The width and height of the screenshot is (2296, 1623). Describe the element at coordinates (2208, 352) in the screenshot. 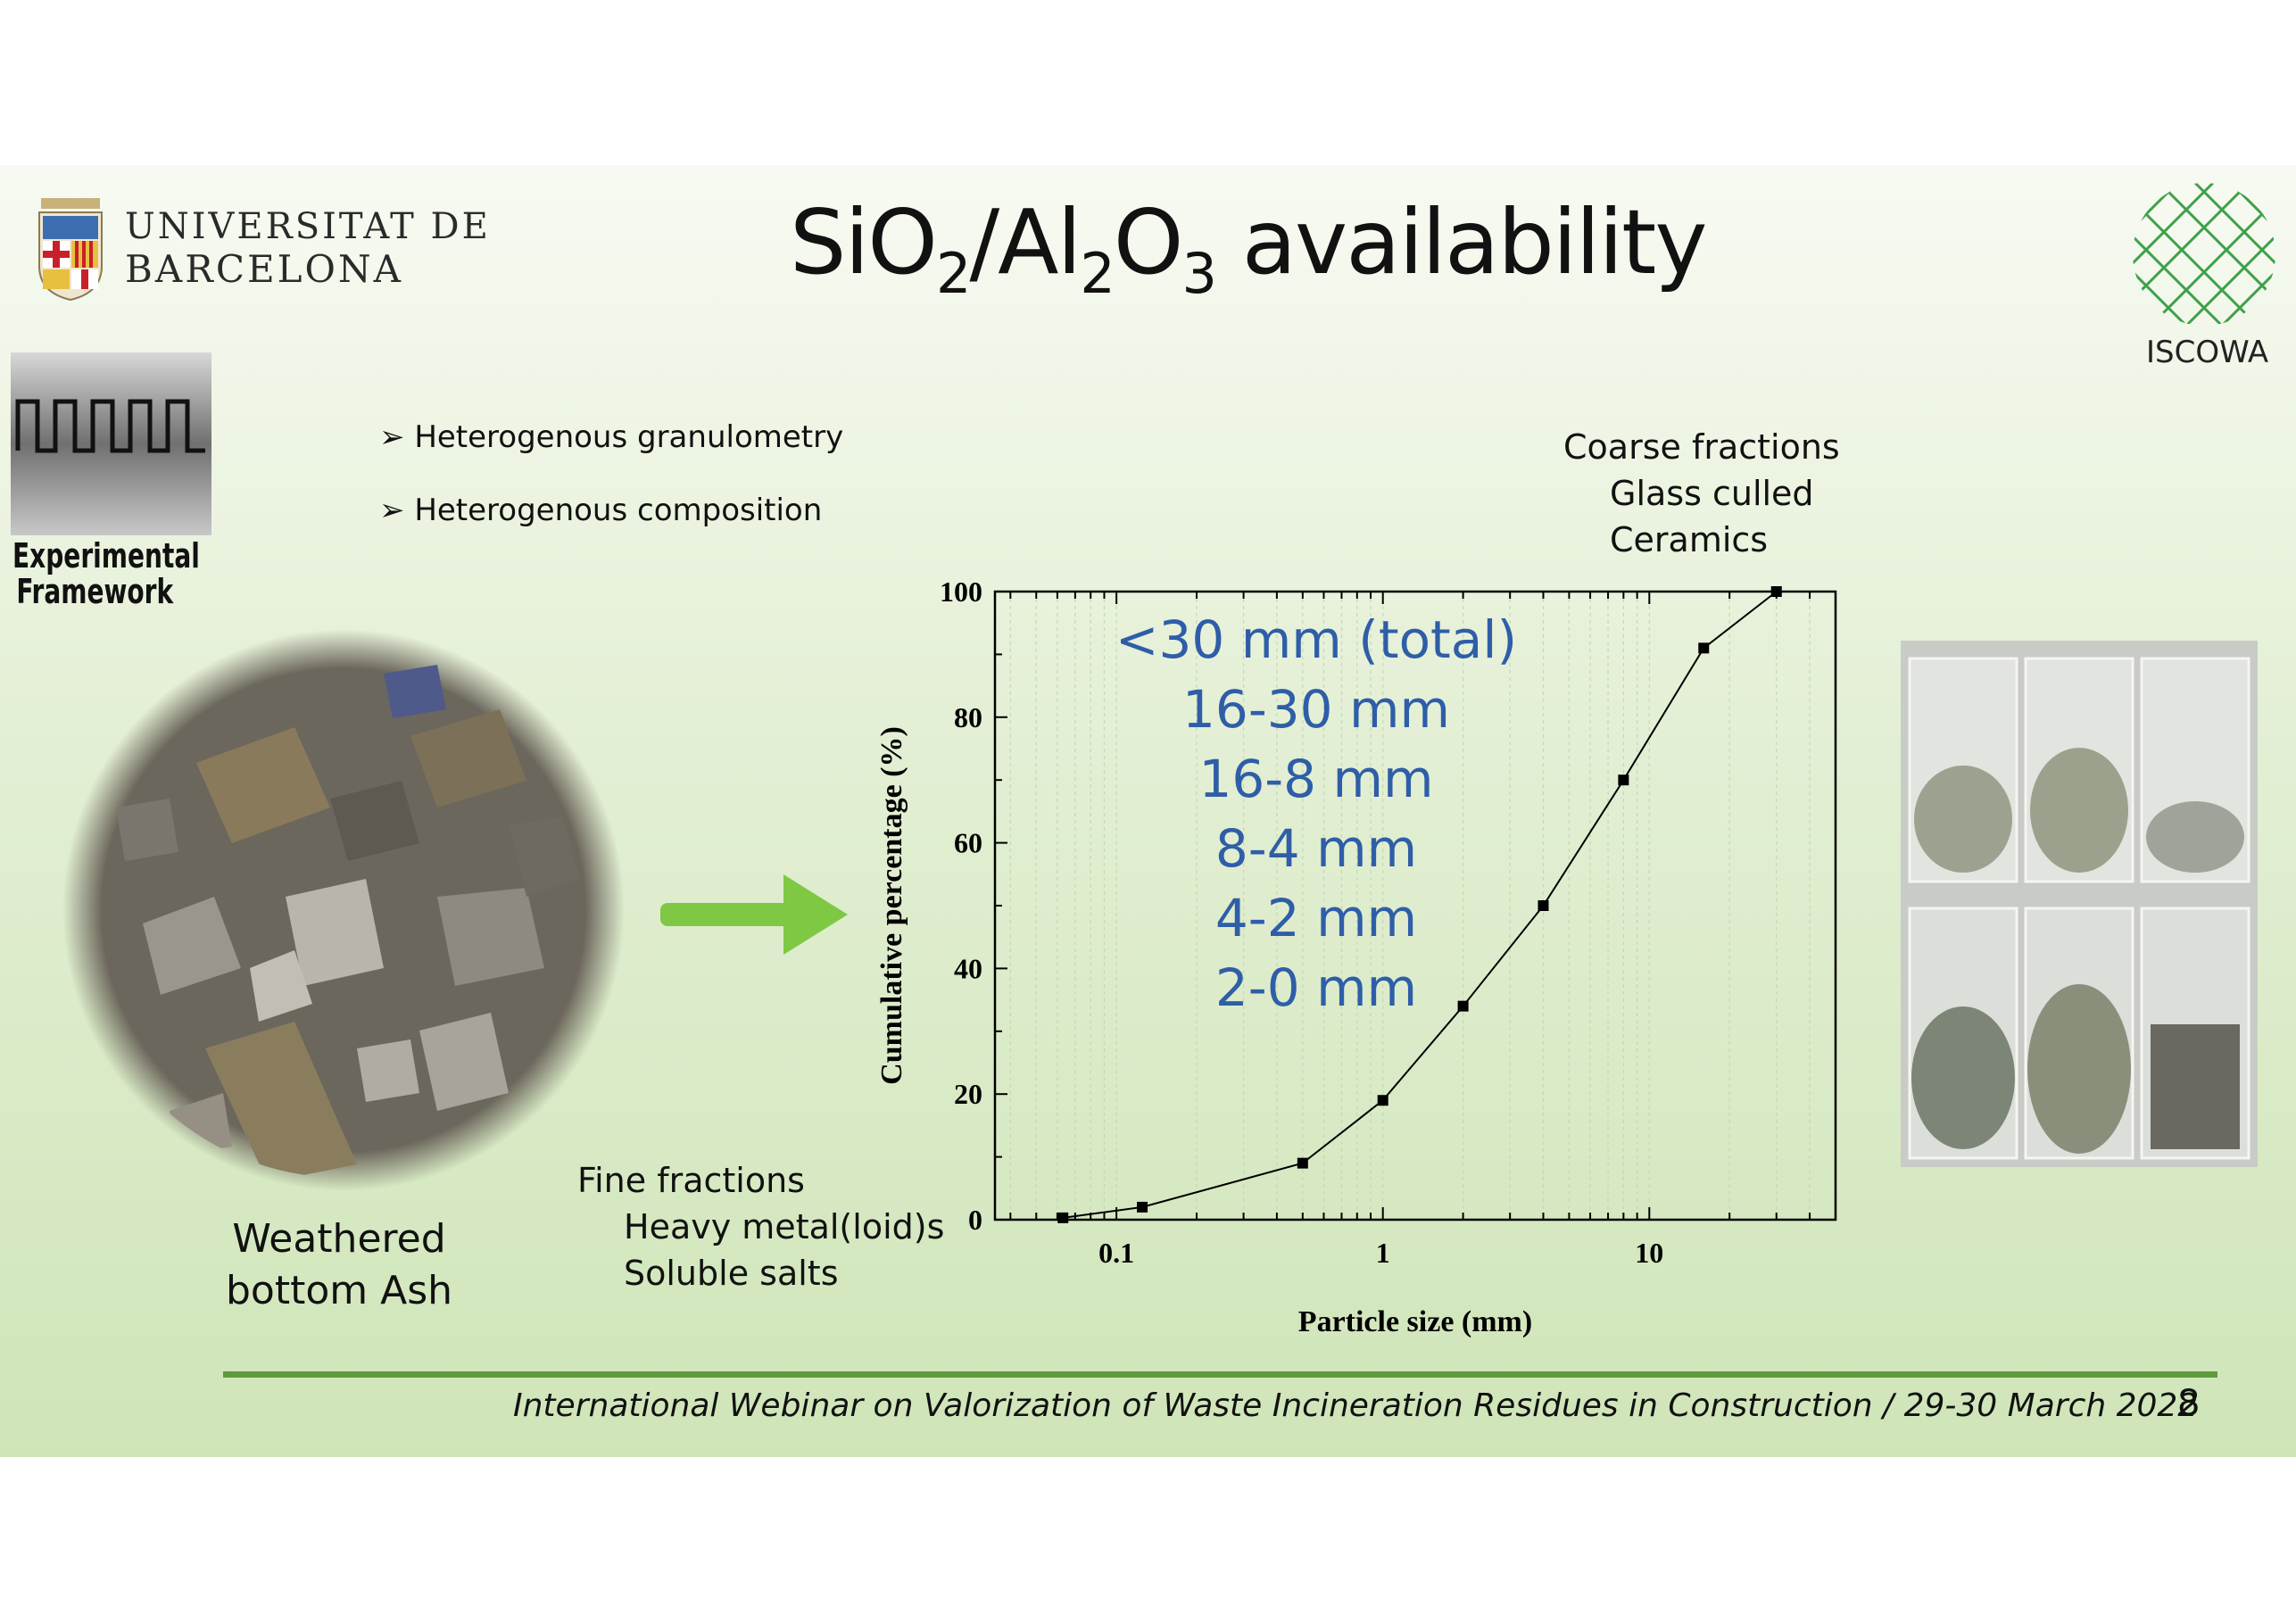

I see `iscowa-label: ISCOWA` at that location.